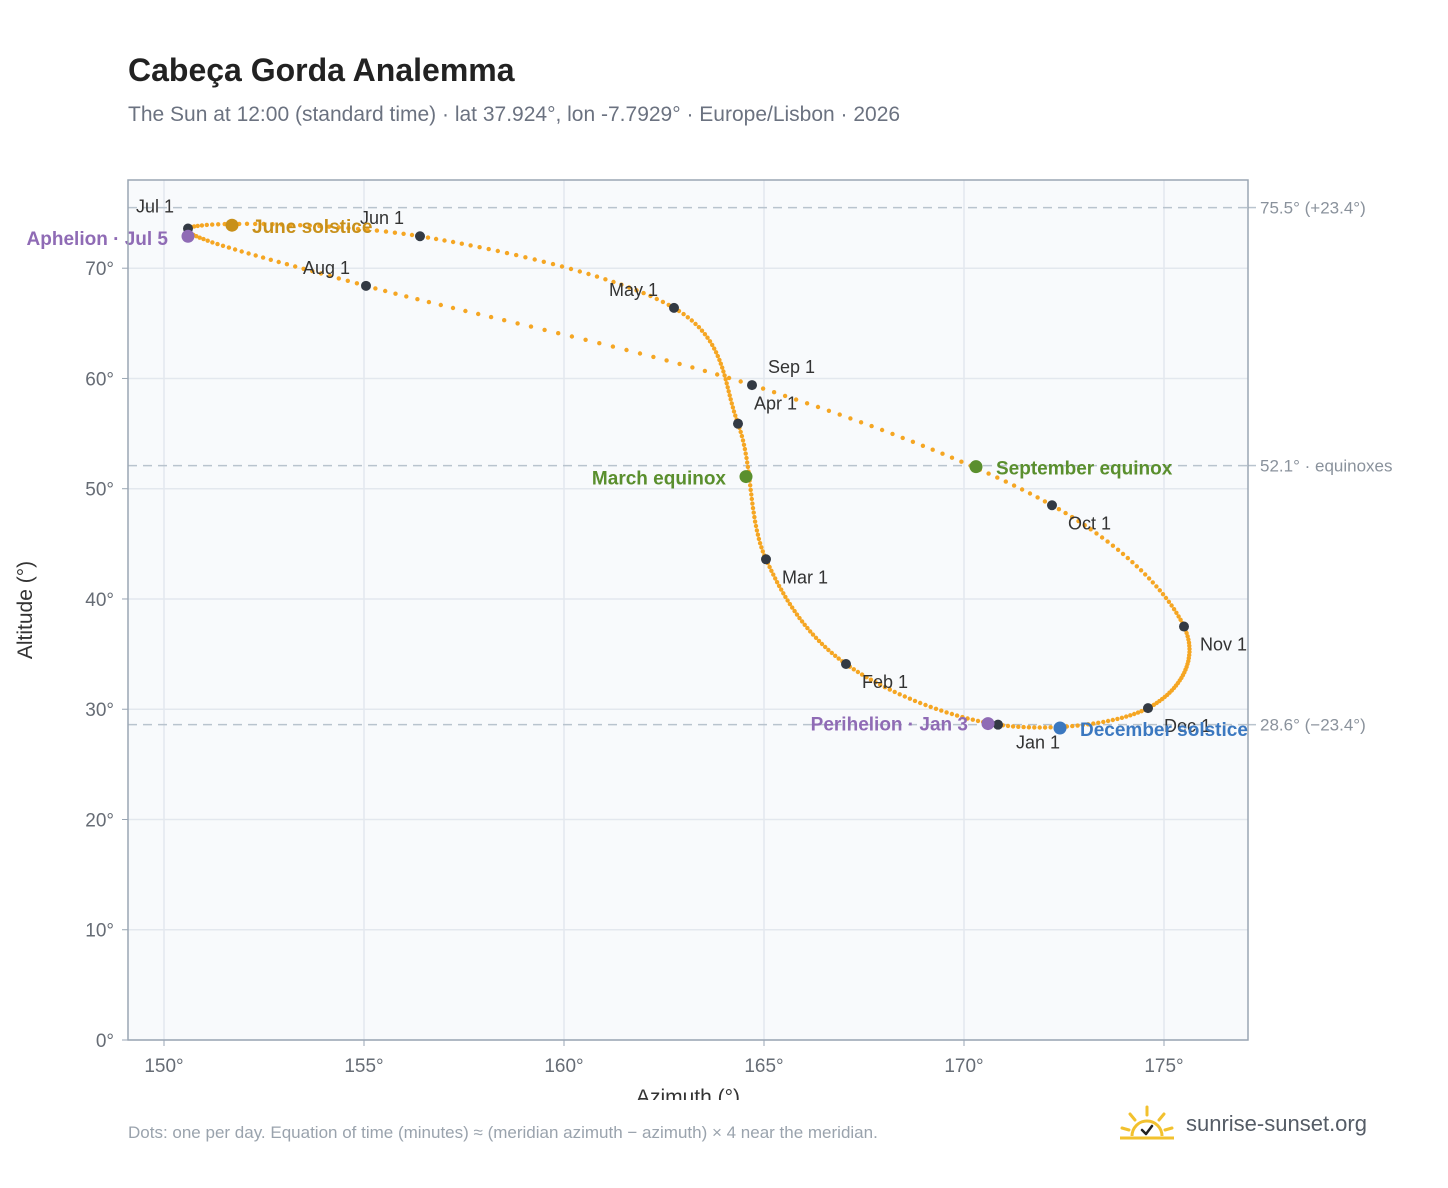 The width and height of the screenshot is (1448, 1188). What do you see at coordinates (963, 1066) in the screenshot?
I see `x-tick-label: 170°` at bounding box center [963, 1066].